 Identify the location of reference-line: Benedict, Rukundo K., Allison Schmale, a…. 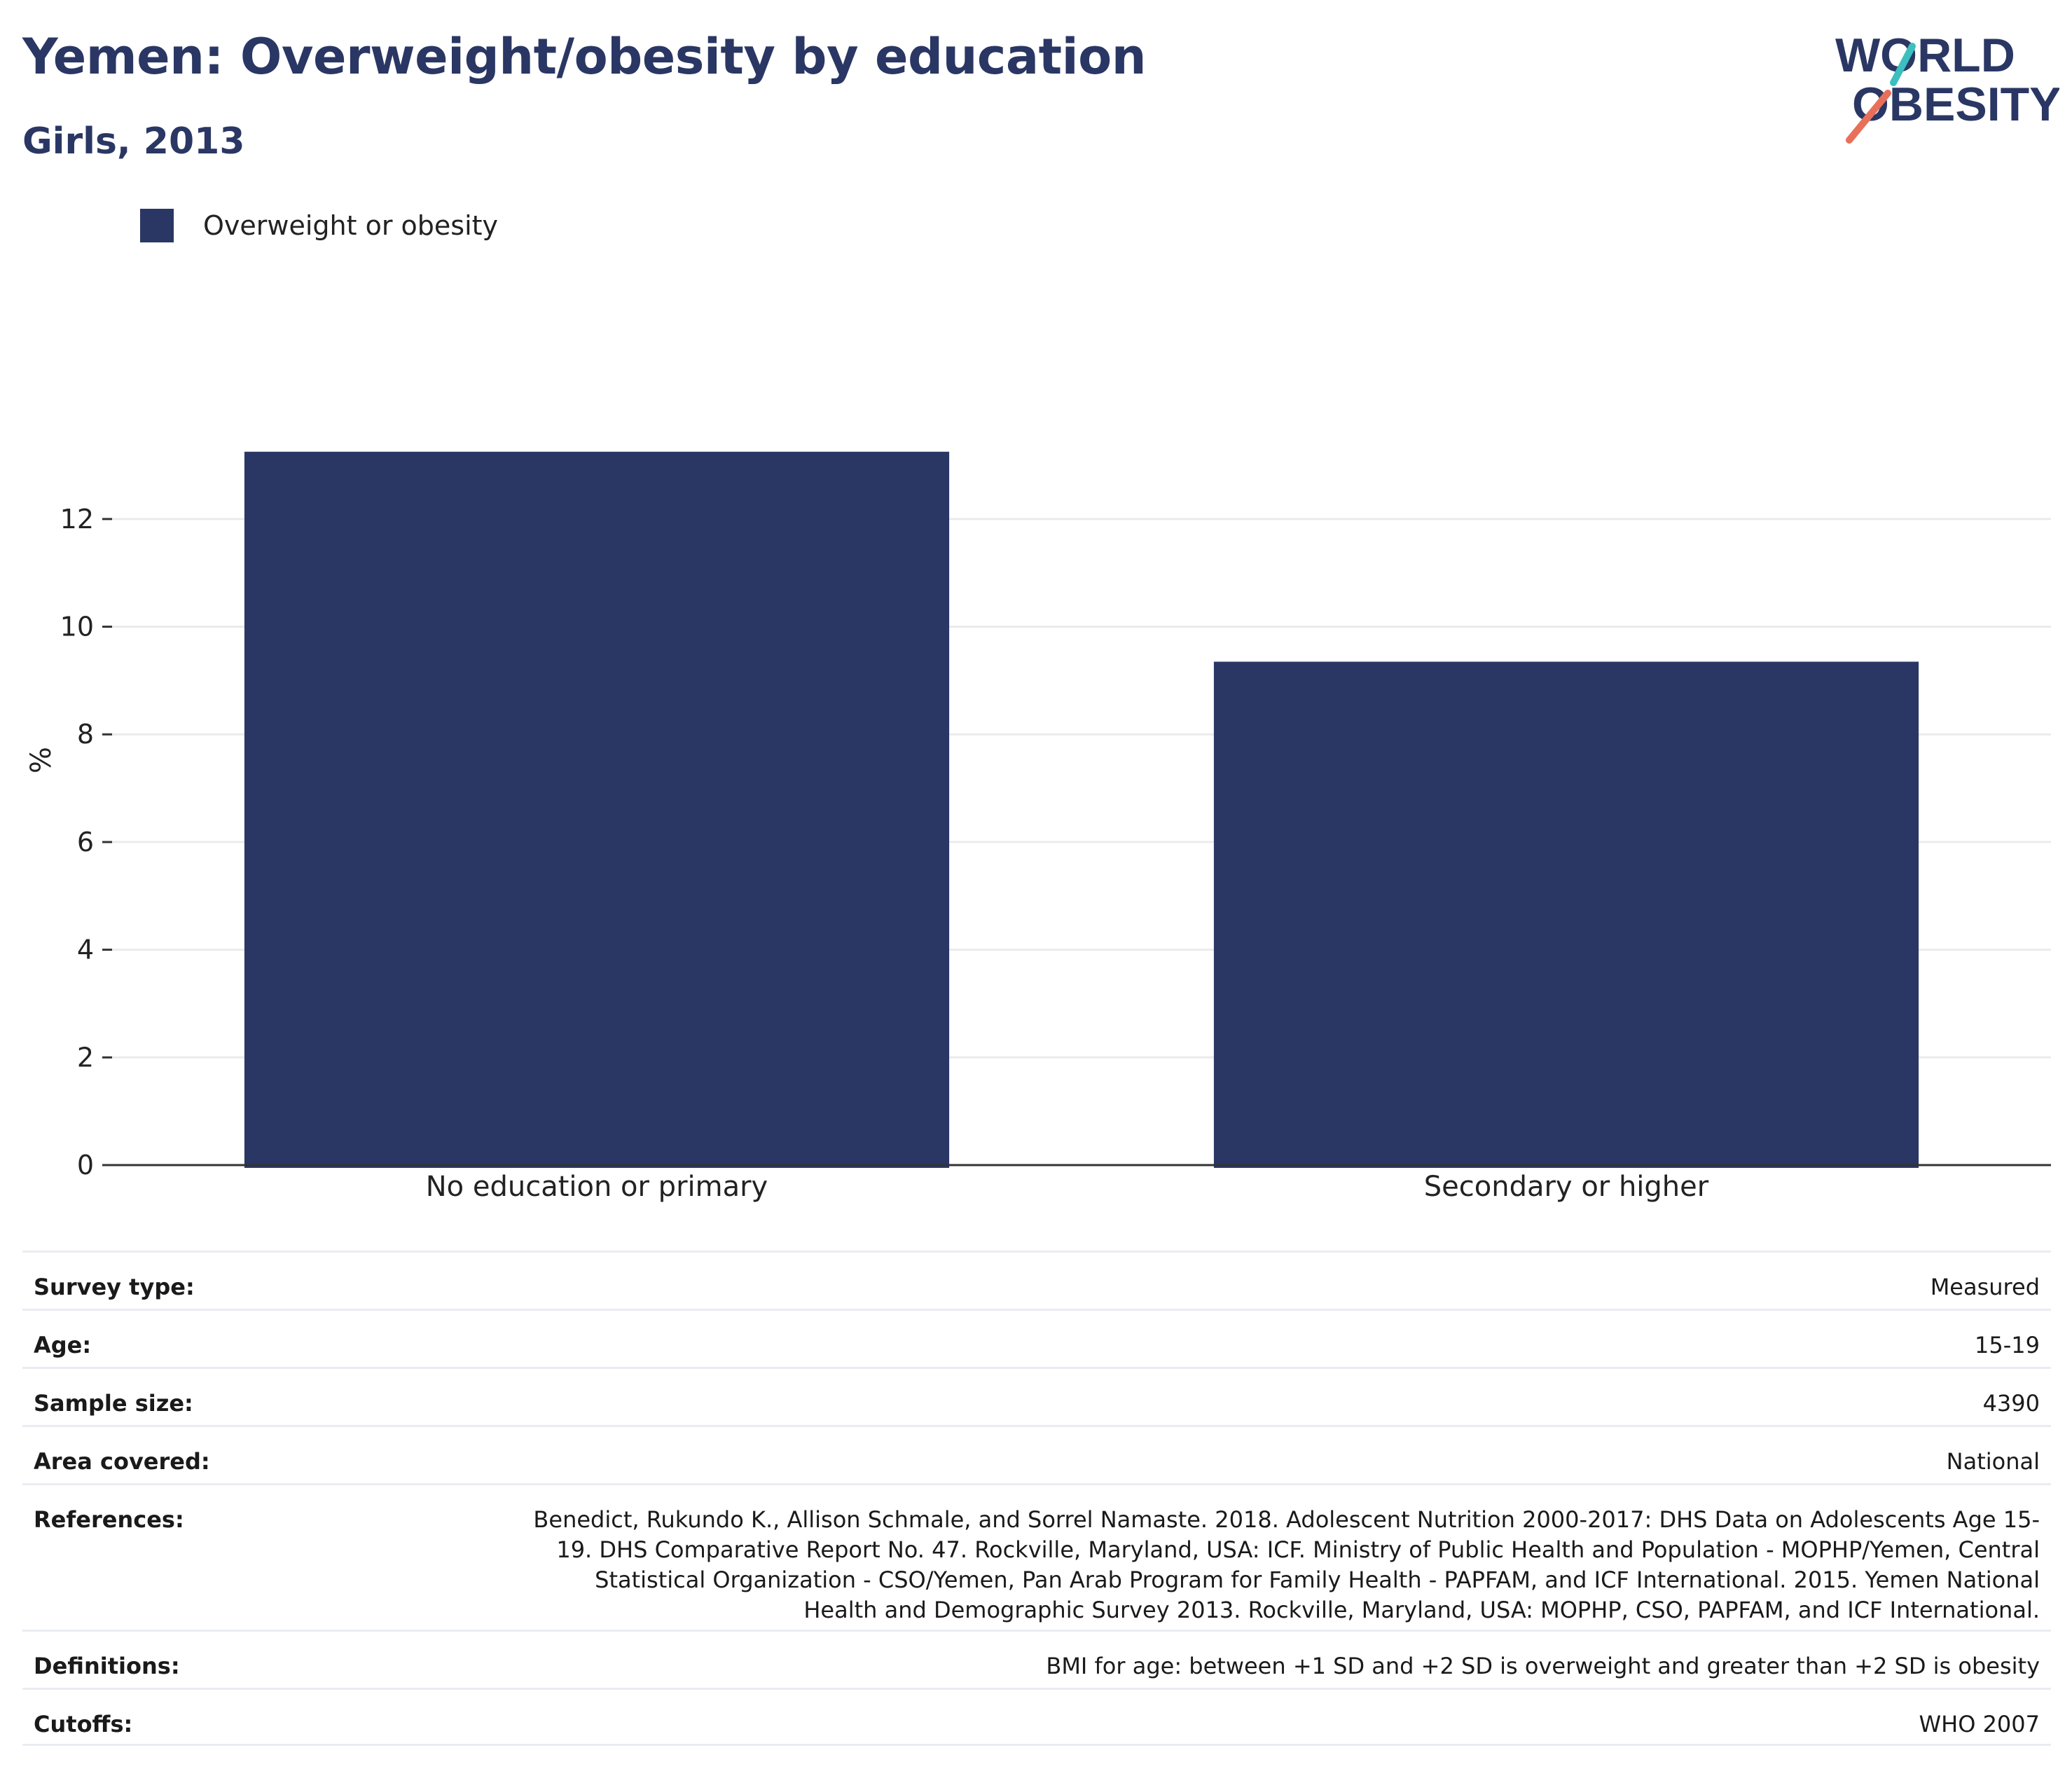
(1287, 1520).